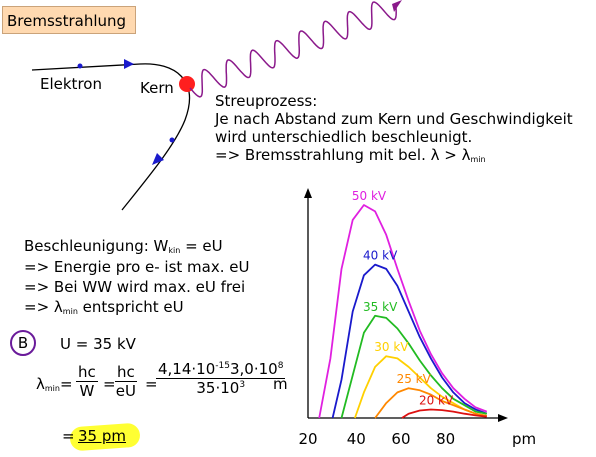 This screenshot has height=457, width=596. I want to click on accel-line-2: => Energie pro e- ist max. eU, so click(137, 267).